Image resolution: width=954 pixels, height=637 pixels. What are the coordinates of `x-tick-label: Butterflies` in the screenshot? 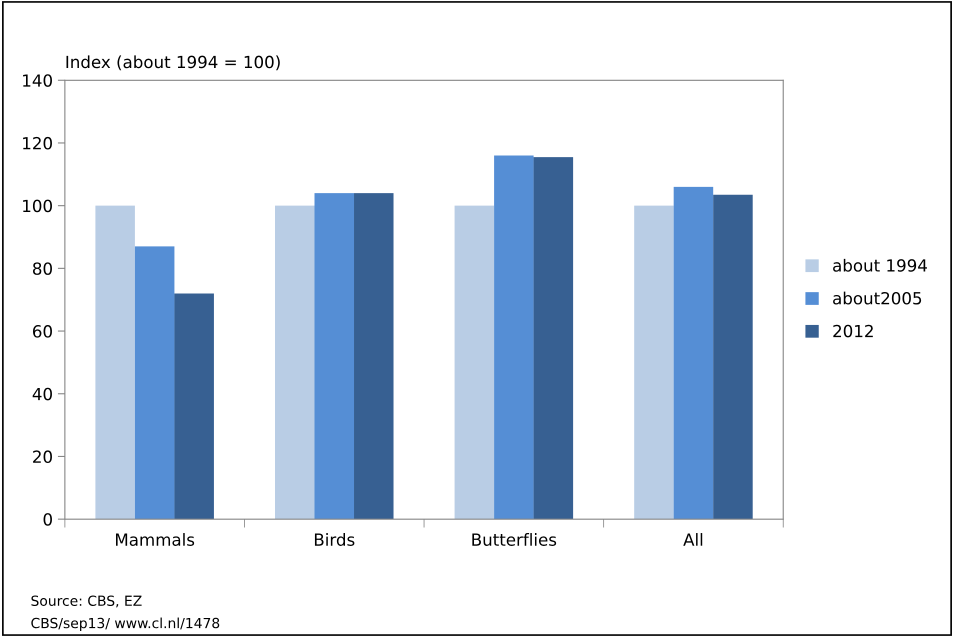 It's located at (514, 539).